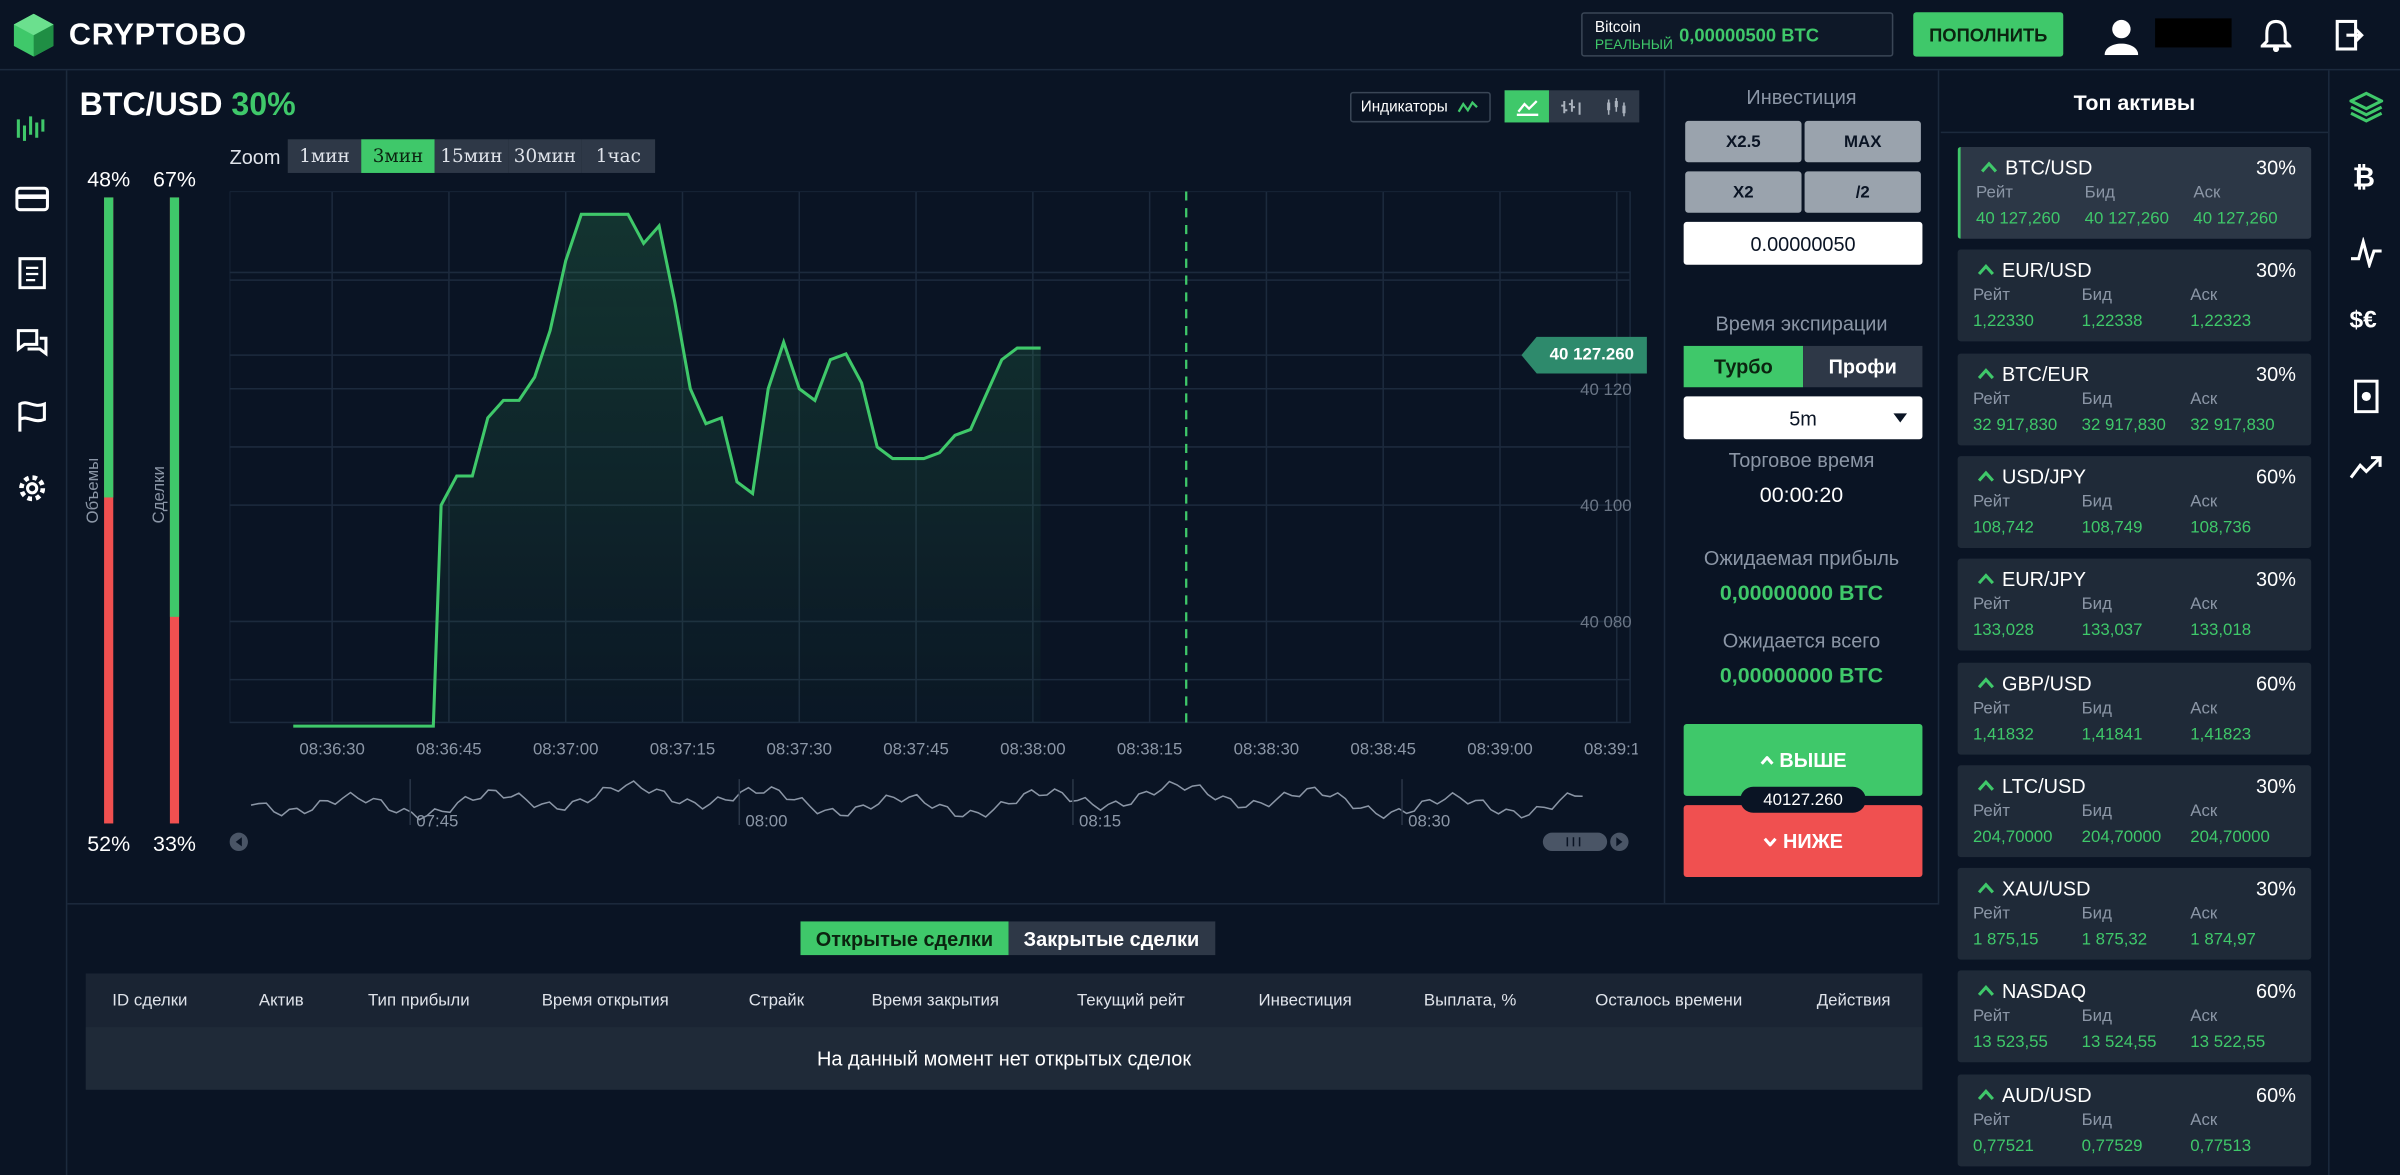 The image size is (2400, 1175). Describe the element at coordinates (2366, 396) in the screenshot. I see `index-icon` at that location.